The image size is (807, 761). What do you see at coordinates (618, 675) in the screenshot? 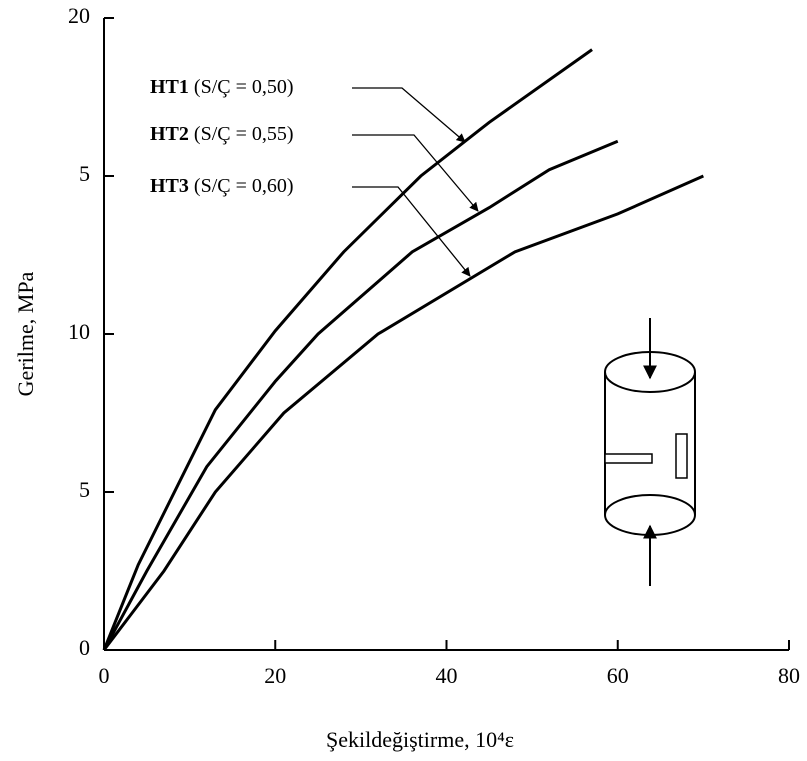
I see `x-tick-label: 60` at bounding box center [618, 675].